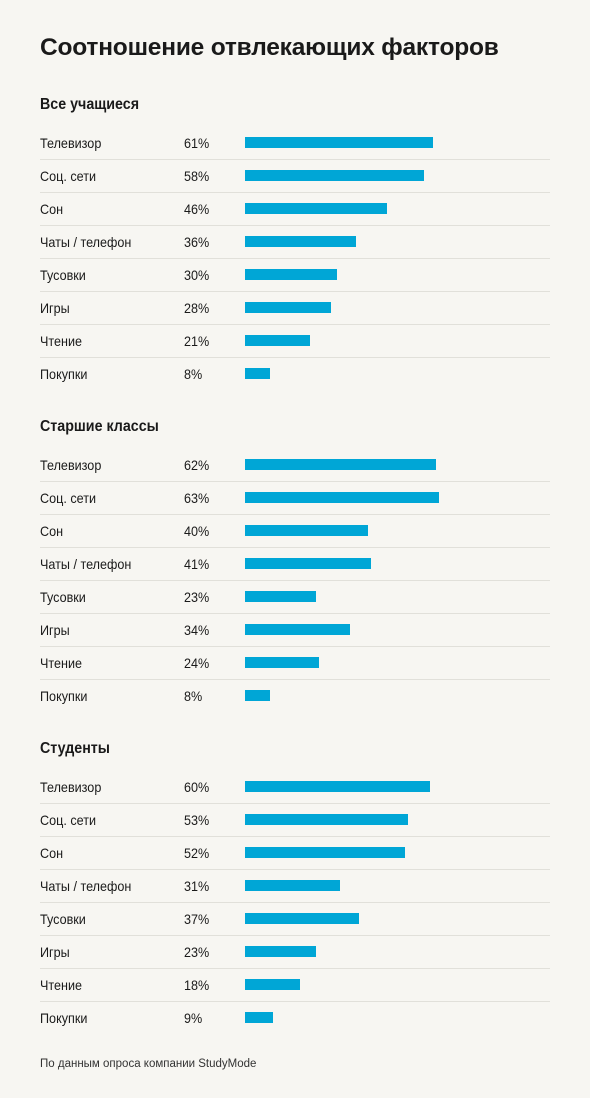  What do you see at coordinates (197, 176) in the screenshot?
I see `value-label: 58%` at bounding box center [197, 176].